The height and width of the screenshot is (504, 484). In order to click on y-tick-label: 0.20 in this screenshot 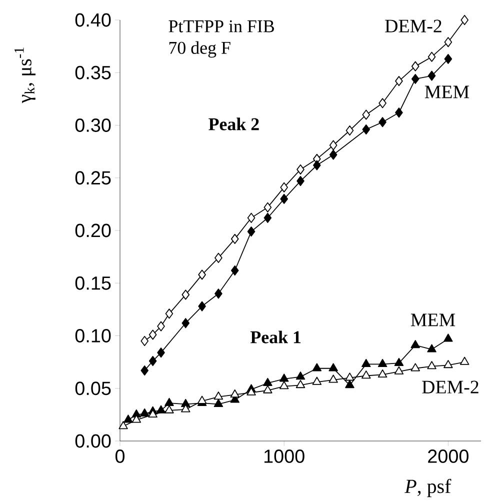, I will do `click(93, 231)`.